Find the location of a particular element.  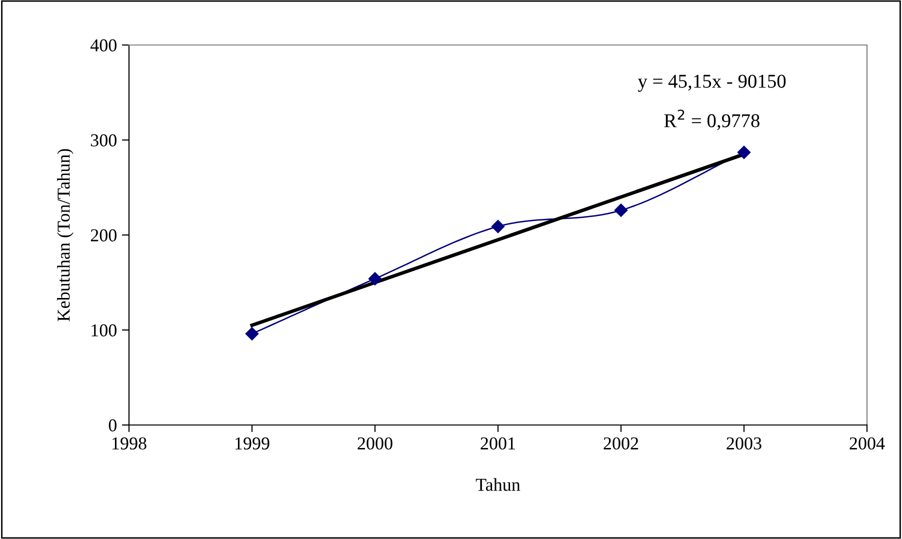

y-tick-label: 300 is located at coordinates (103, 140).